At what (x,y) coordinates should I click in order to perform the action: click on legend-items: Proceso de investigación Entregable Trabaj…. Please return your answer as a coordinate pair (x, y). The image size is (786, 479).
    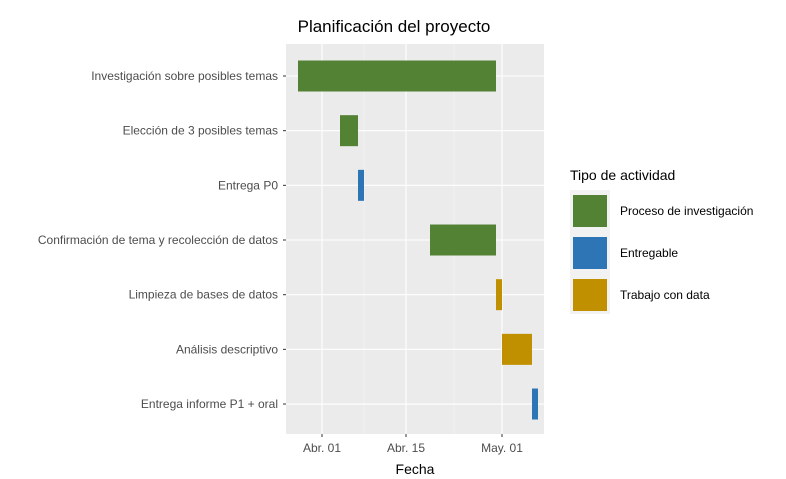
    Looking at the image, I should click on (661, 252).